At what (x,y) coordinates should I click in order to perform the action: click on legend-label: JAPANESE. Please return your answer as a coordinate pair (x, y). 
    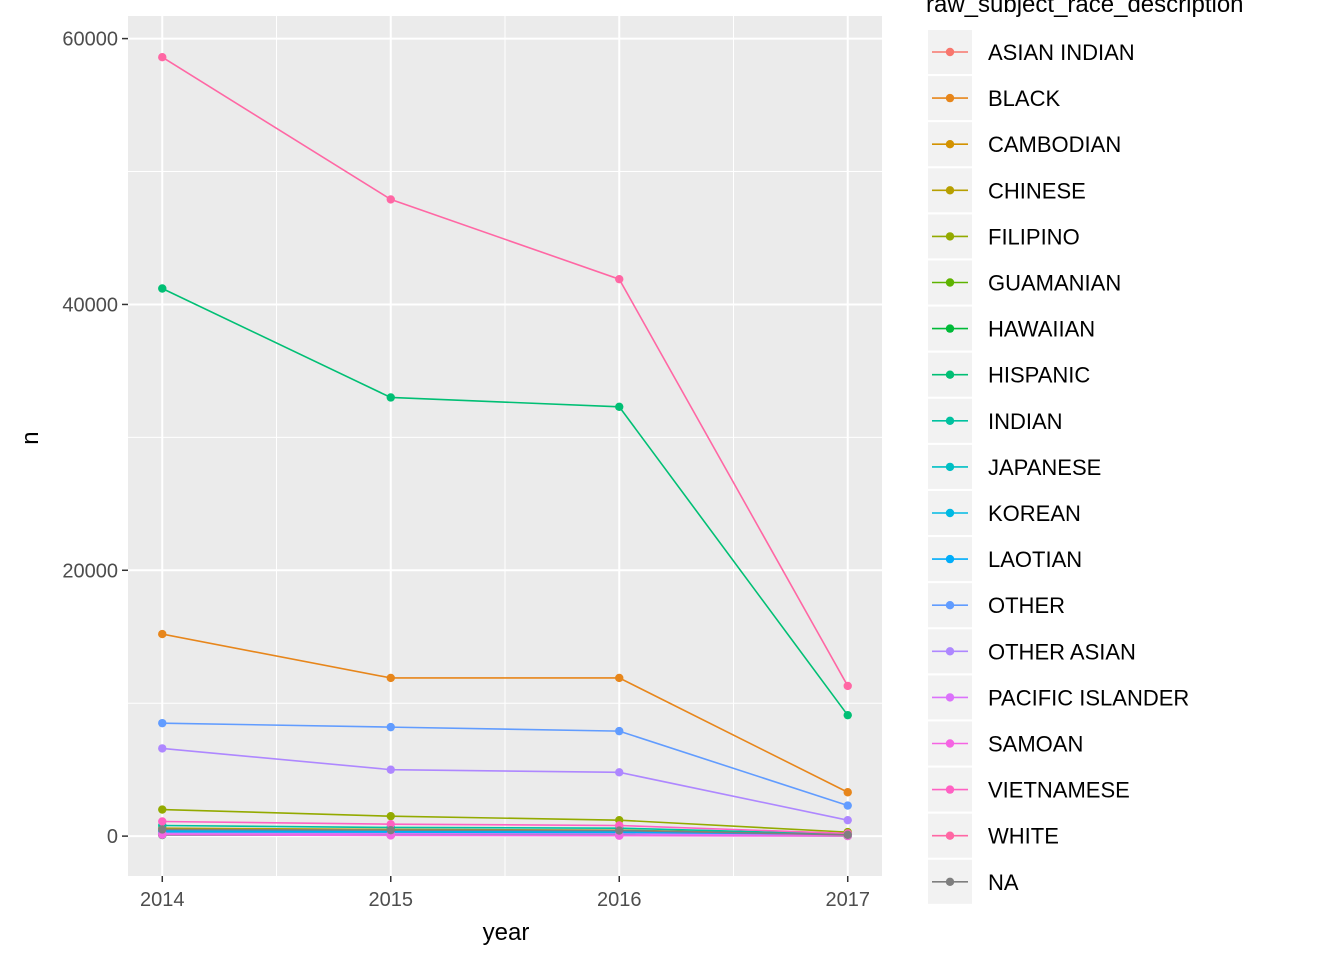
    Looking at the image, I should click on (1044, 467).